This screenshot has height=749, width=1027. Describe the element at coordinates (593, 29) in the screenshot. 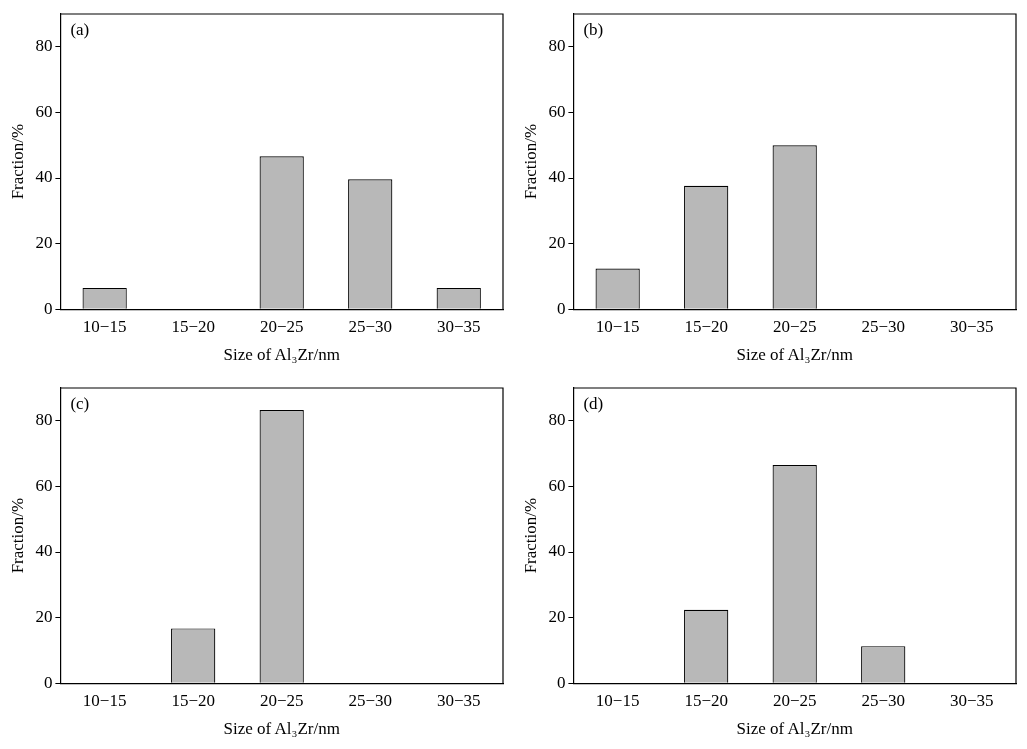

I see `chart-title: (b)` at that location.